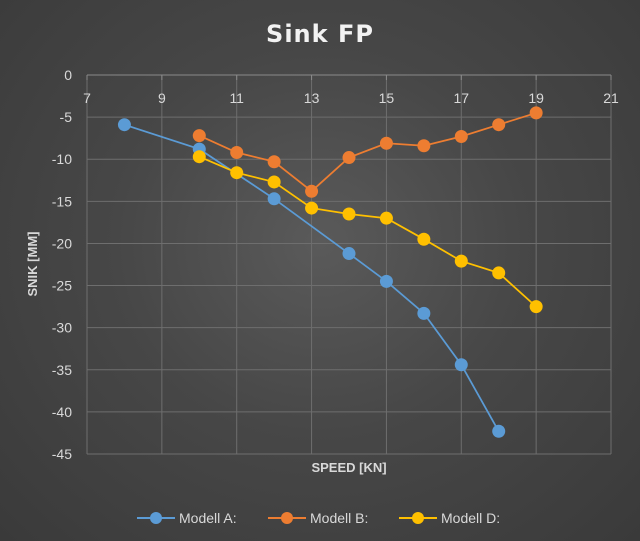  Describe the element at coordinates (68, 75) in the screenshot. I see `y-tick-label: 0` at that location.